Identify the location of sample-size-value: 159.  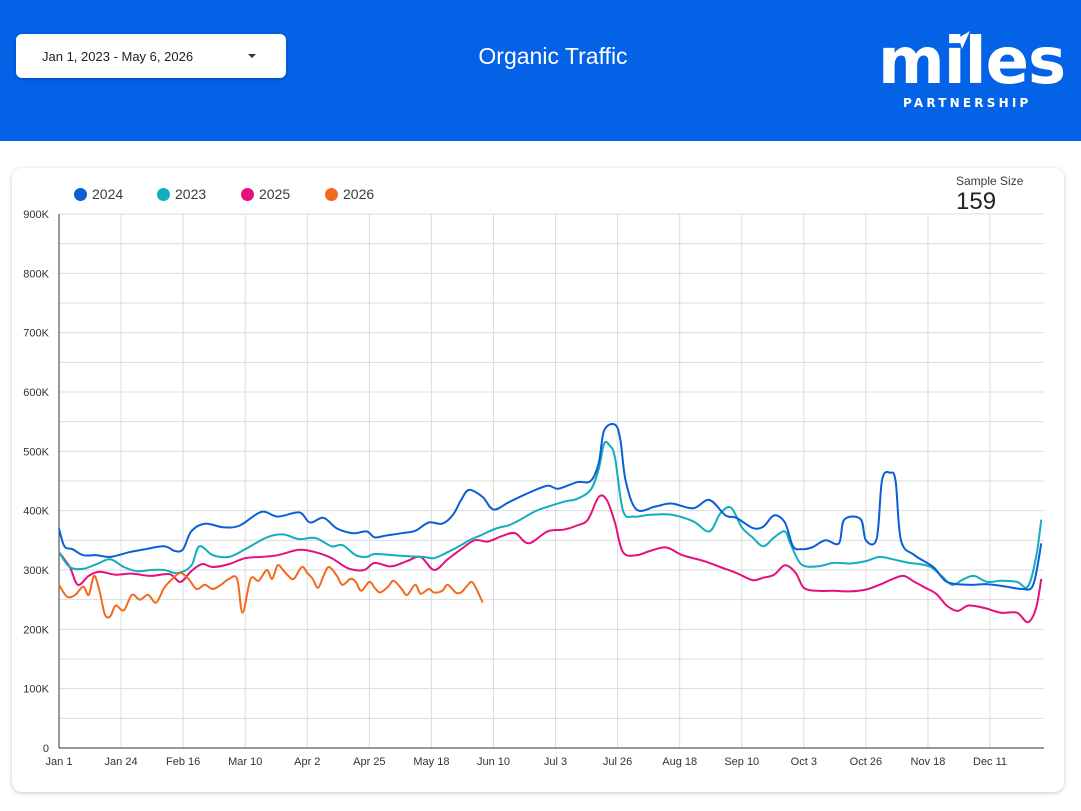
(976, 201).